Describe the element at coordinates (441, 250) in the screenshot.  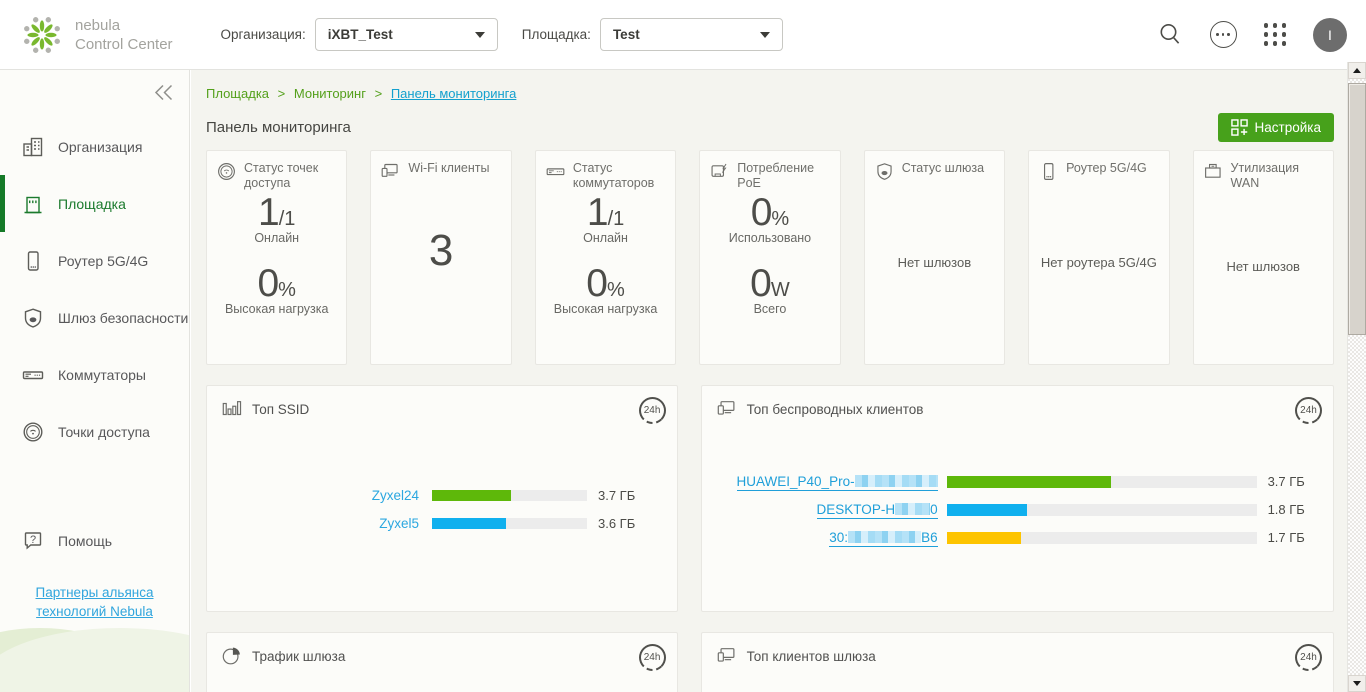
I see `wifi-clients-count: 3` at that location.